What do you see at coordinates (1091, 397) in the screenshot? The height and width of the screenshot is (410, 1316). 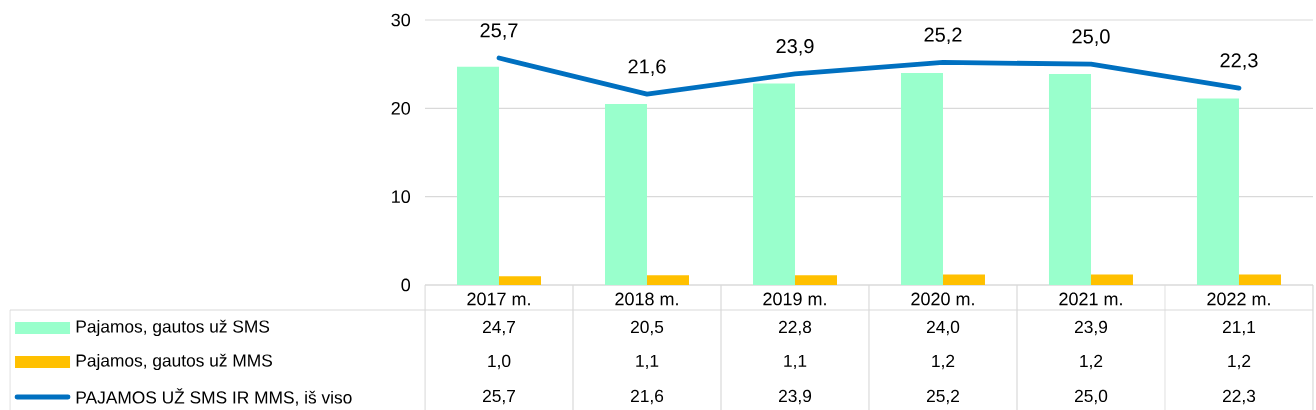 I see `data-label: 25,0` at bounding box center [1091, 397].